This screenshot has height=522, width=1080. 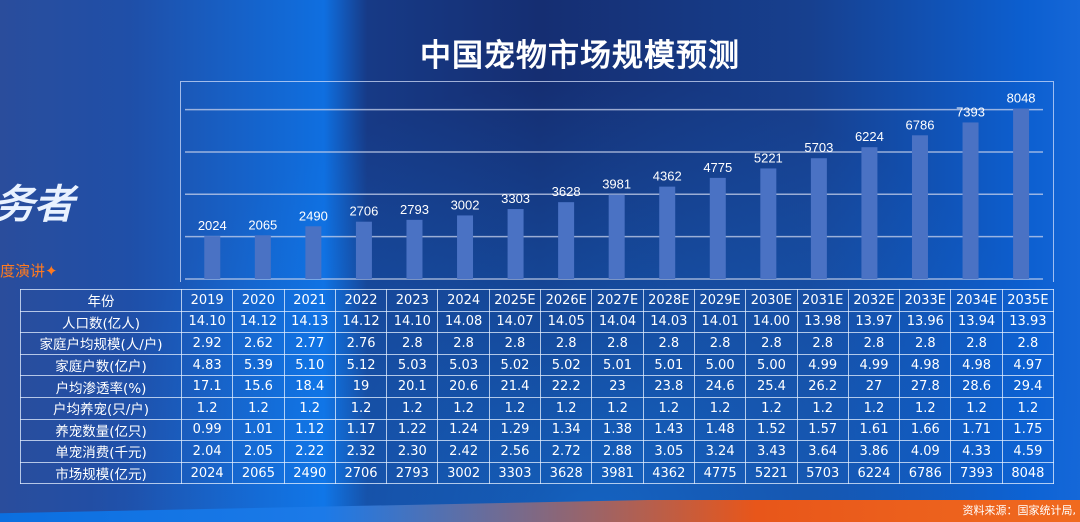 What do you see at coordinates (822, 430) in the screenshot?
I see `table-cell: 1.57` at bounding box center [822, 430].